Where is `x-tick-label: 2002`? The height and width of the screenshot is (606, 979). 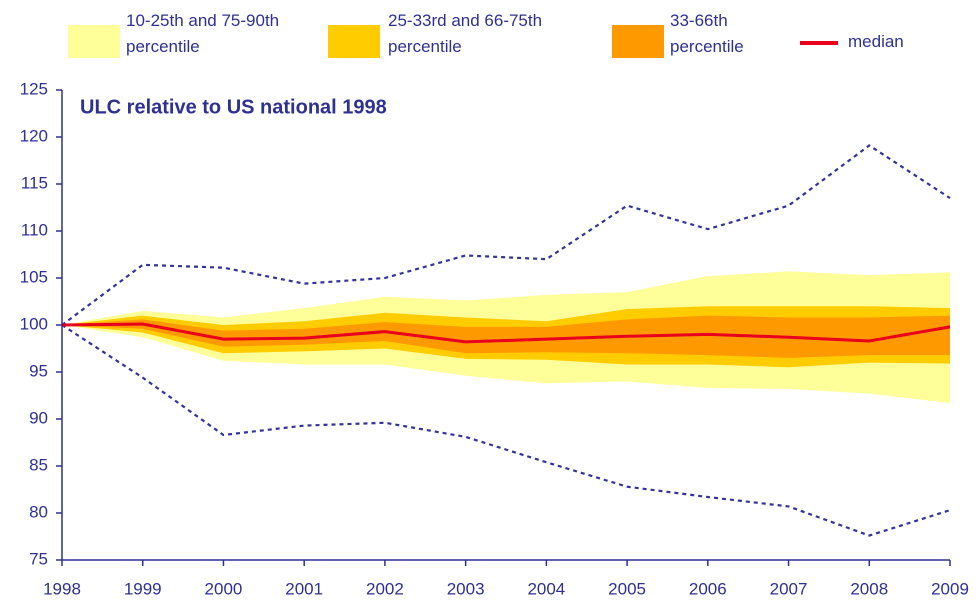 x-tick-label: 2002 is located at coordinates (385, 588).